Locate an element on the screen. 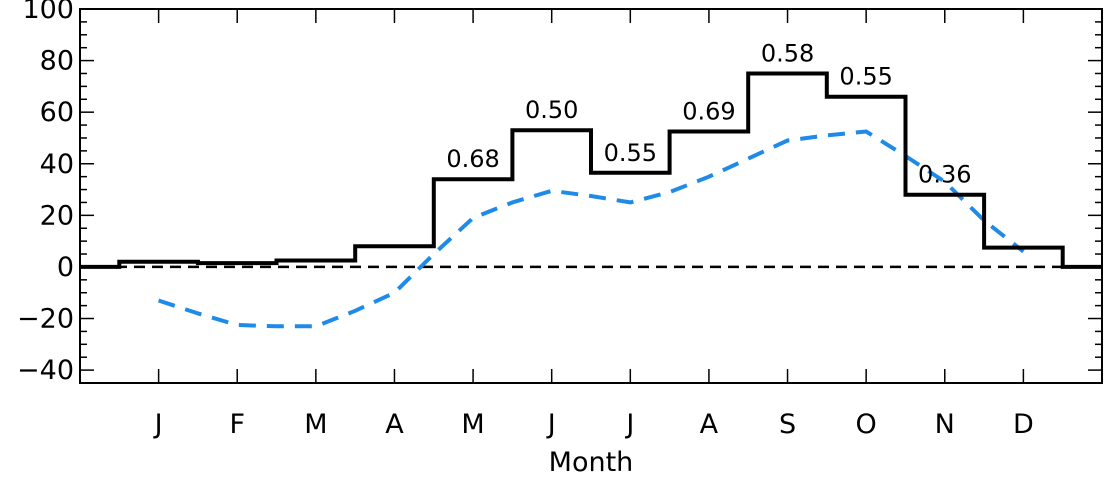 The width and height of the screenshot is (1105, 477). y-tick-label: 40 is located at coordinates (57, 164).